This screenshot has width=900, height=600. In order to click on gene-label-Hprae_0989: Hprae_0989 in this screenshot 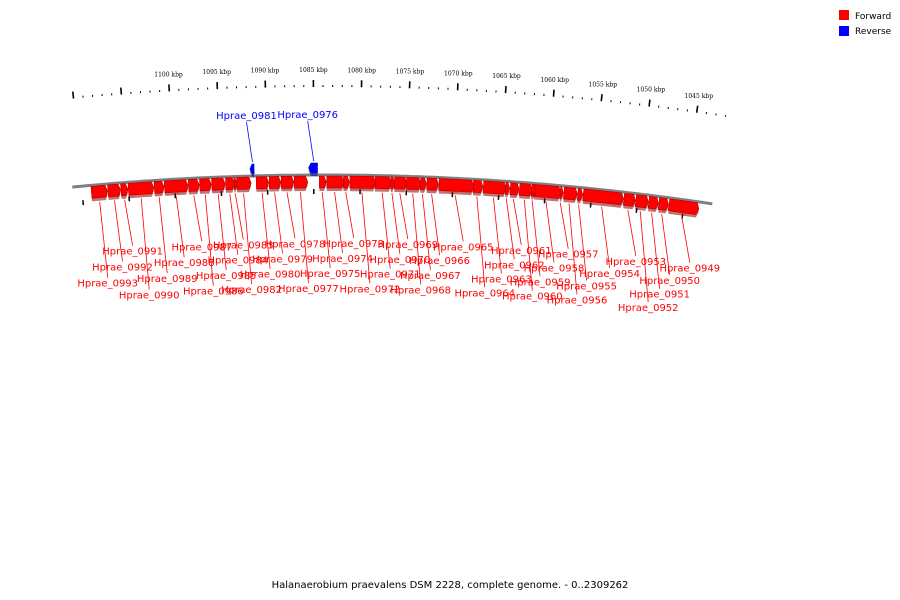, I will do `click(167, 279)`.